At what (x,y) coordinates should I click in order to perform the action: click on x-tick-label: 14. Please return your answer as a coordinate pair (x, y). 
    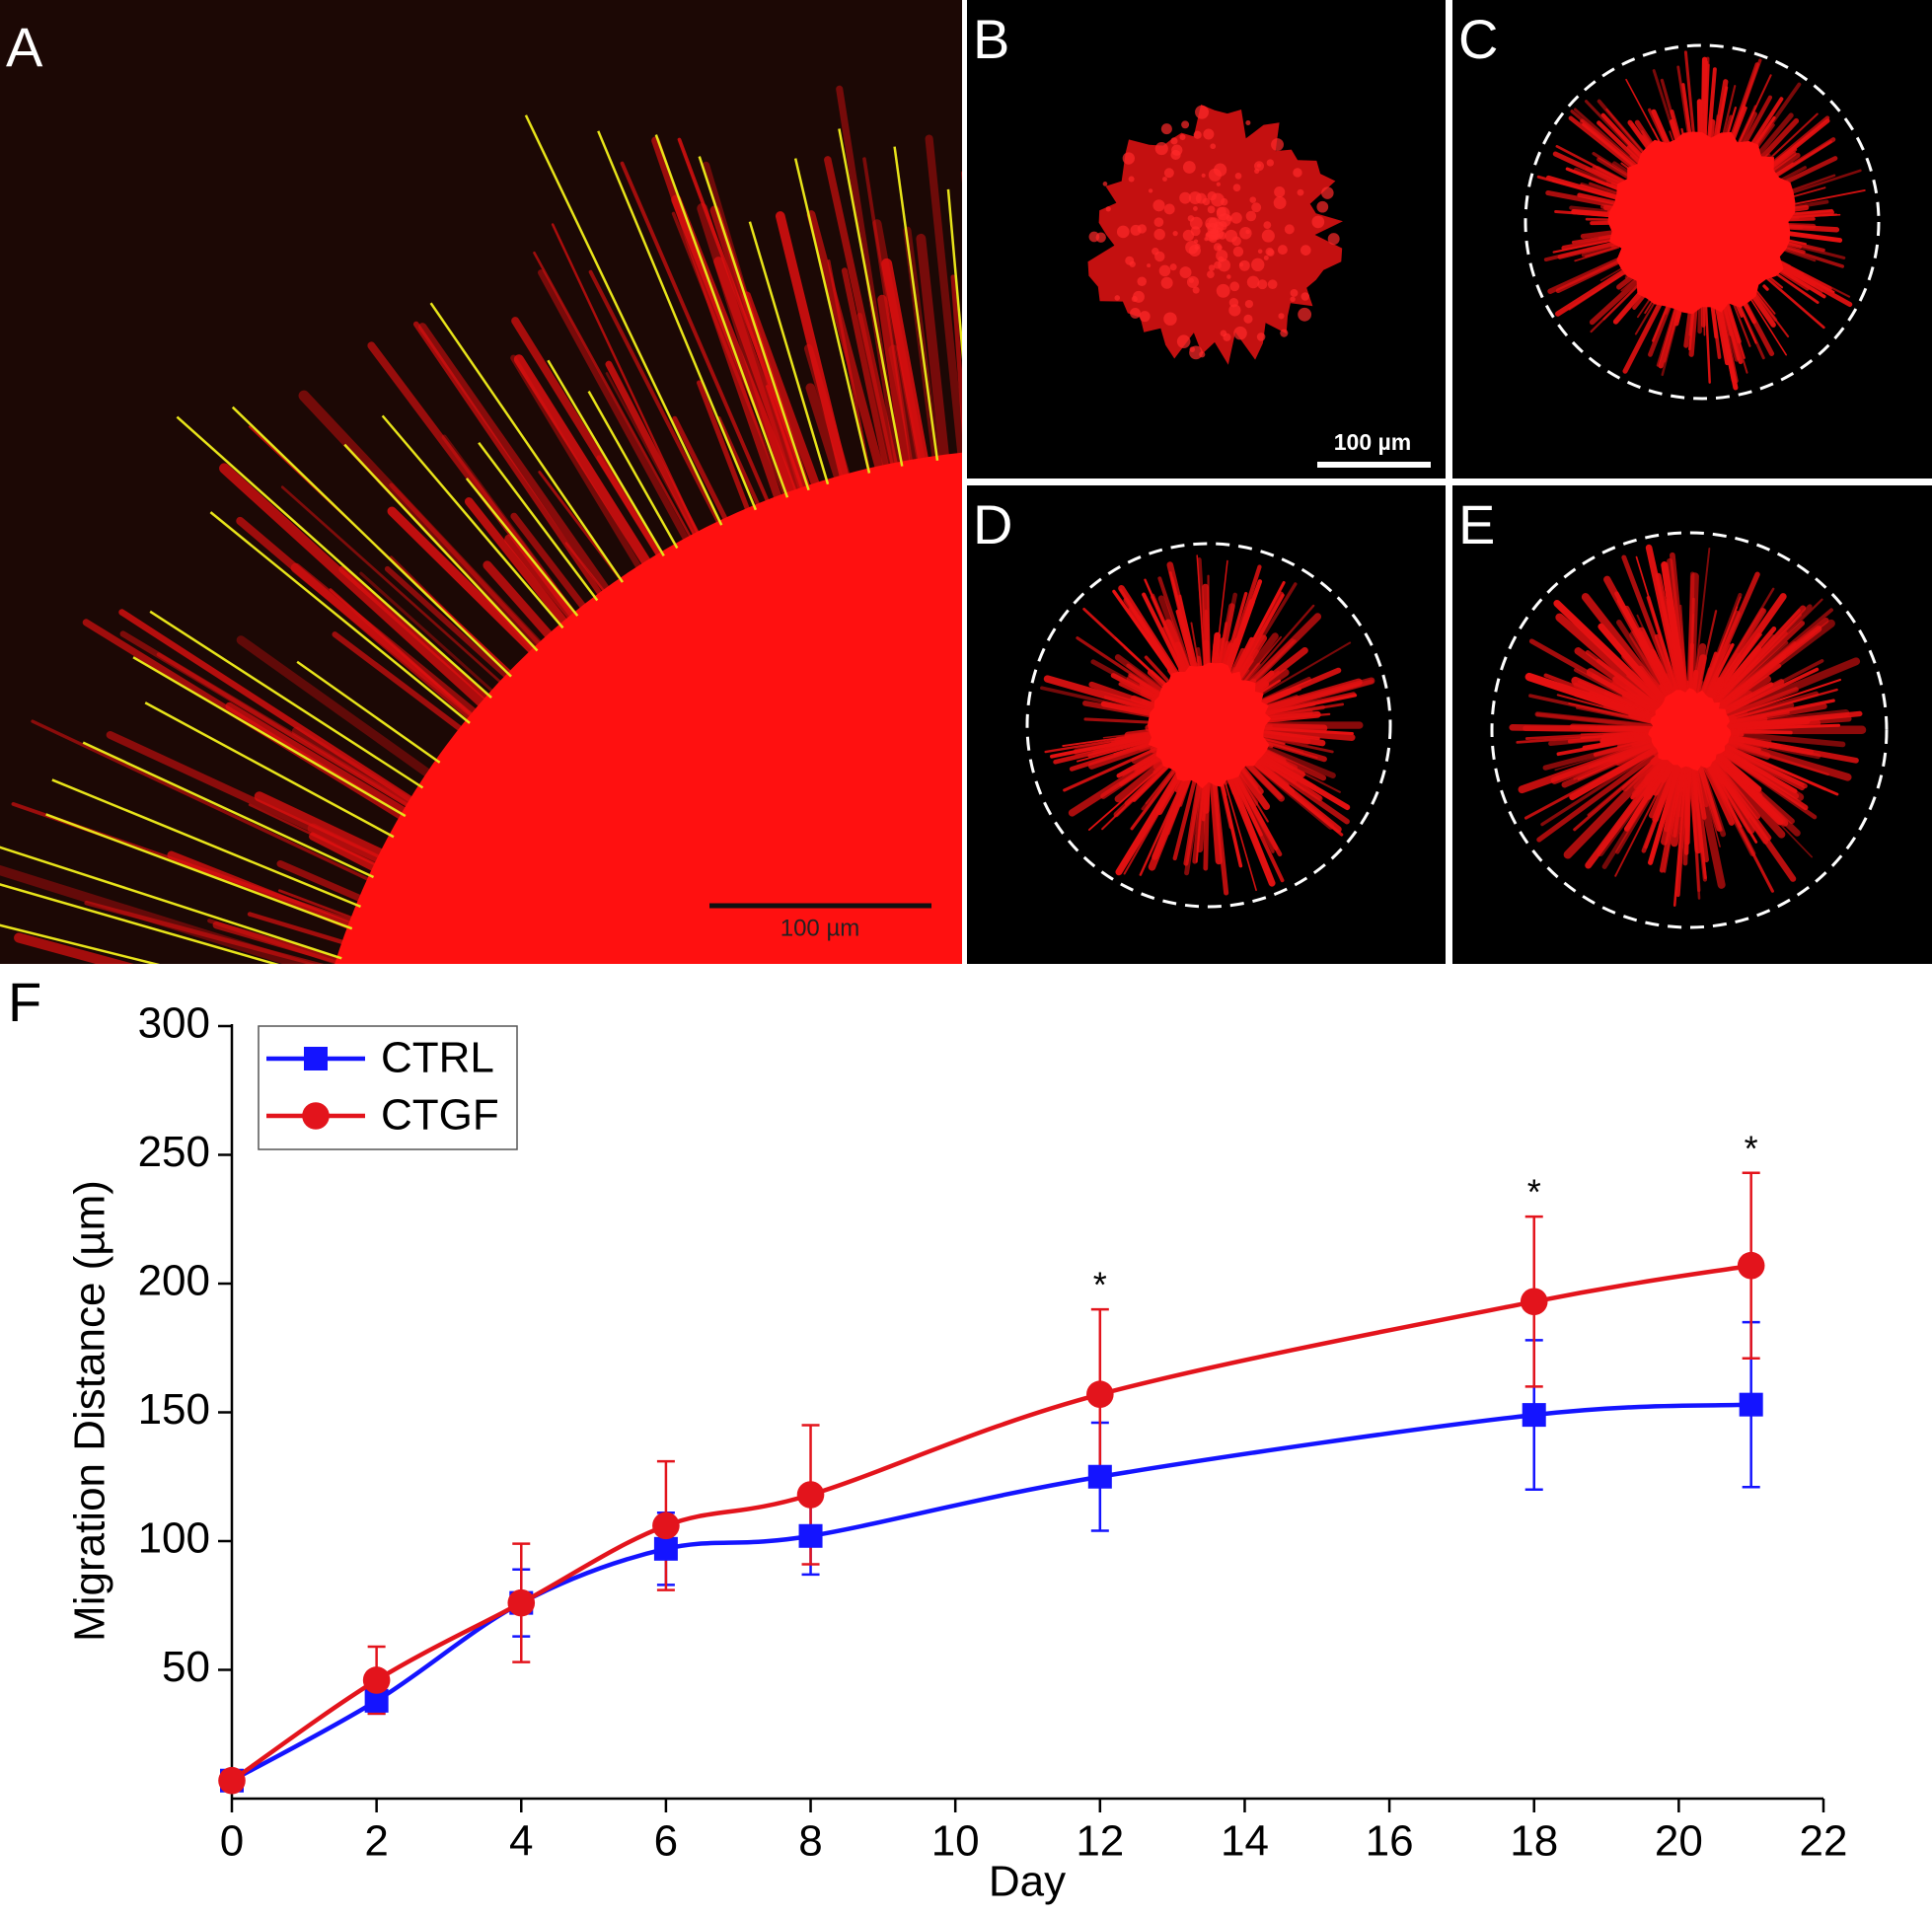
    Looking at the image, I should click on (1245, 1842).